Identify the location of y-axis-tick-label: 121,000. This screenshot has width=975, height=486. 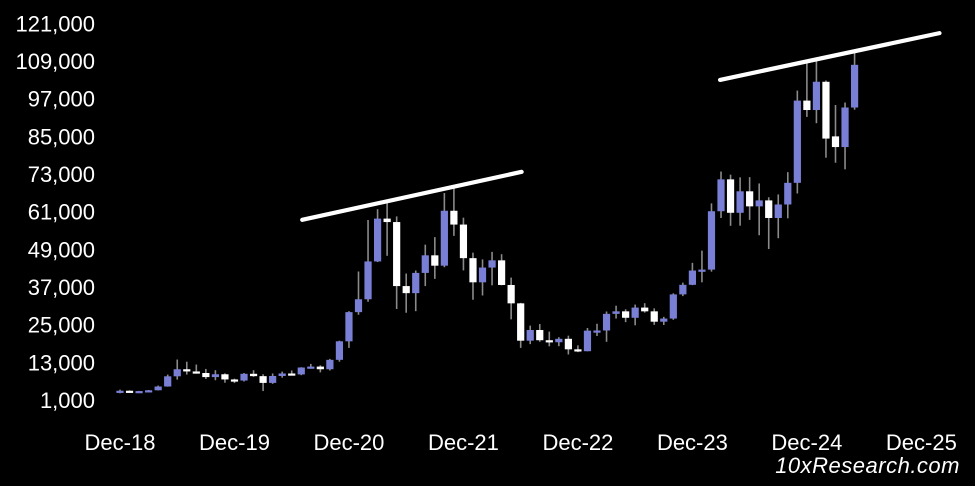
(55, 23).